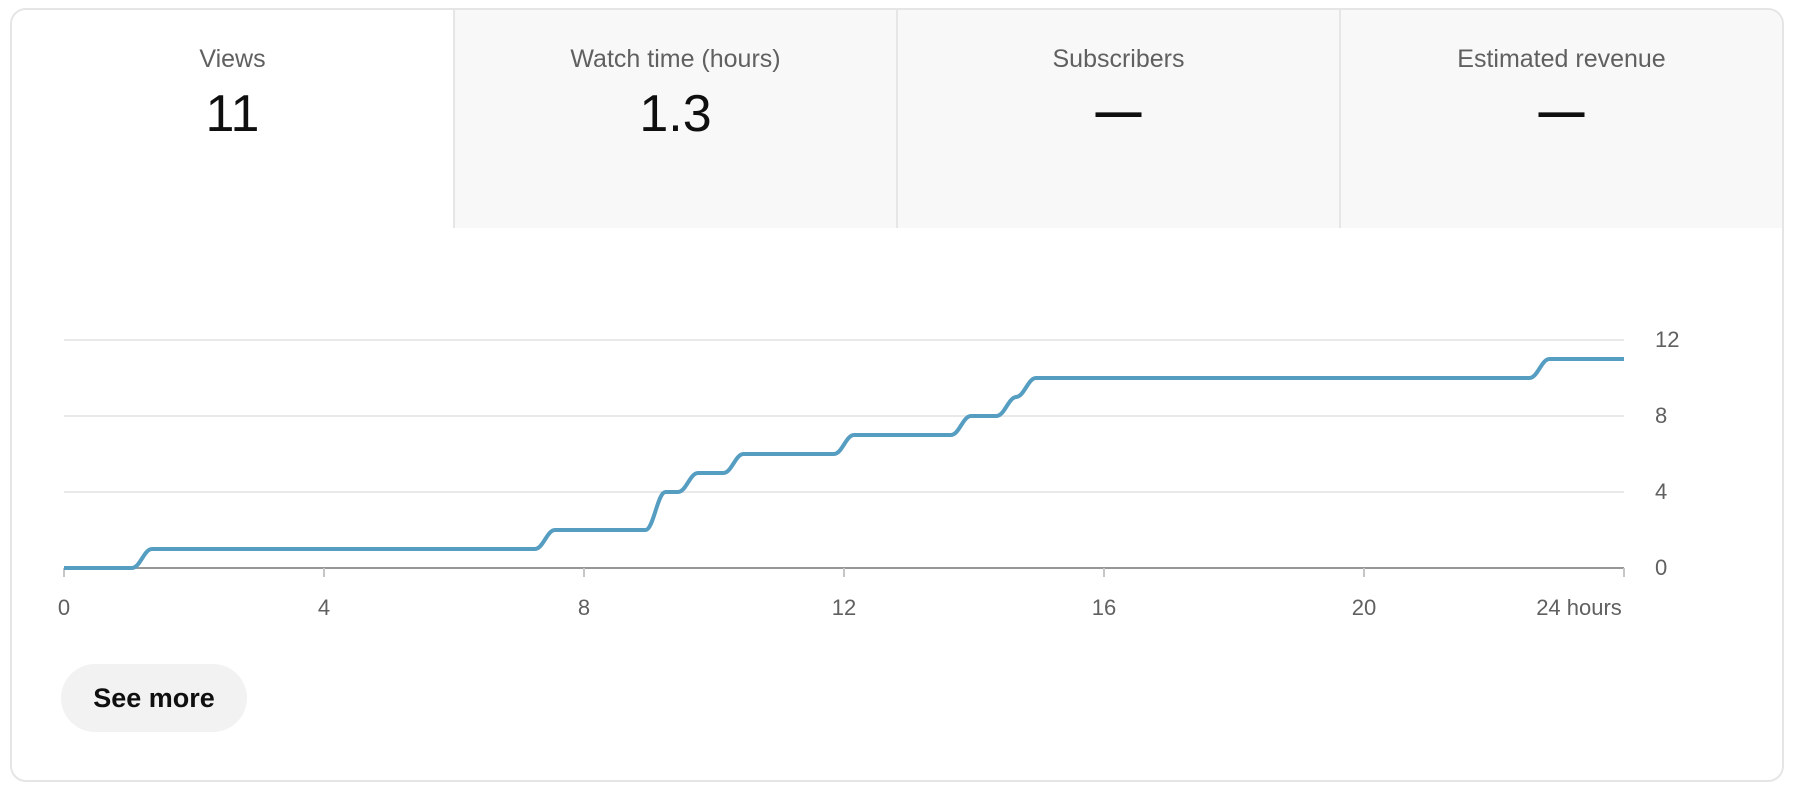 This screenshot has width=1794, height=800. I want to click on x-axis-label-12: 12, so click(844, 607).